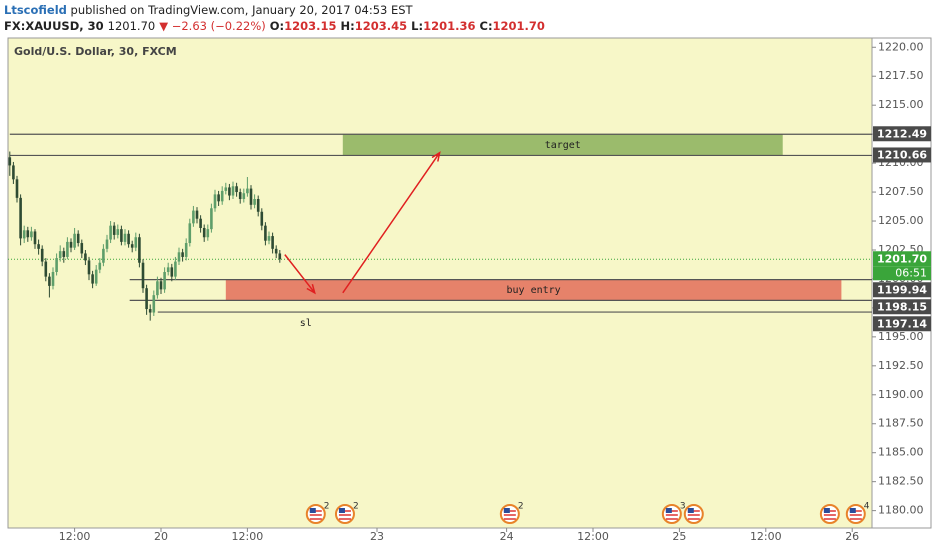 Image resolution: width=932 pixels, height=550 pixels. What do you see at coordinates (449, 26) in the screenshot?
I see `ohlc-value: 1201.36` at bounding box center [449, 26].